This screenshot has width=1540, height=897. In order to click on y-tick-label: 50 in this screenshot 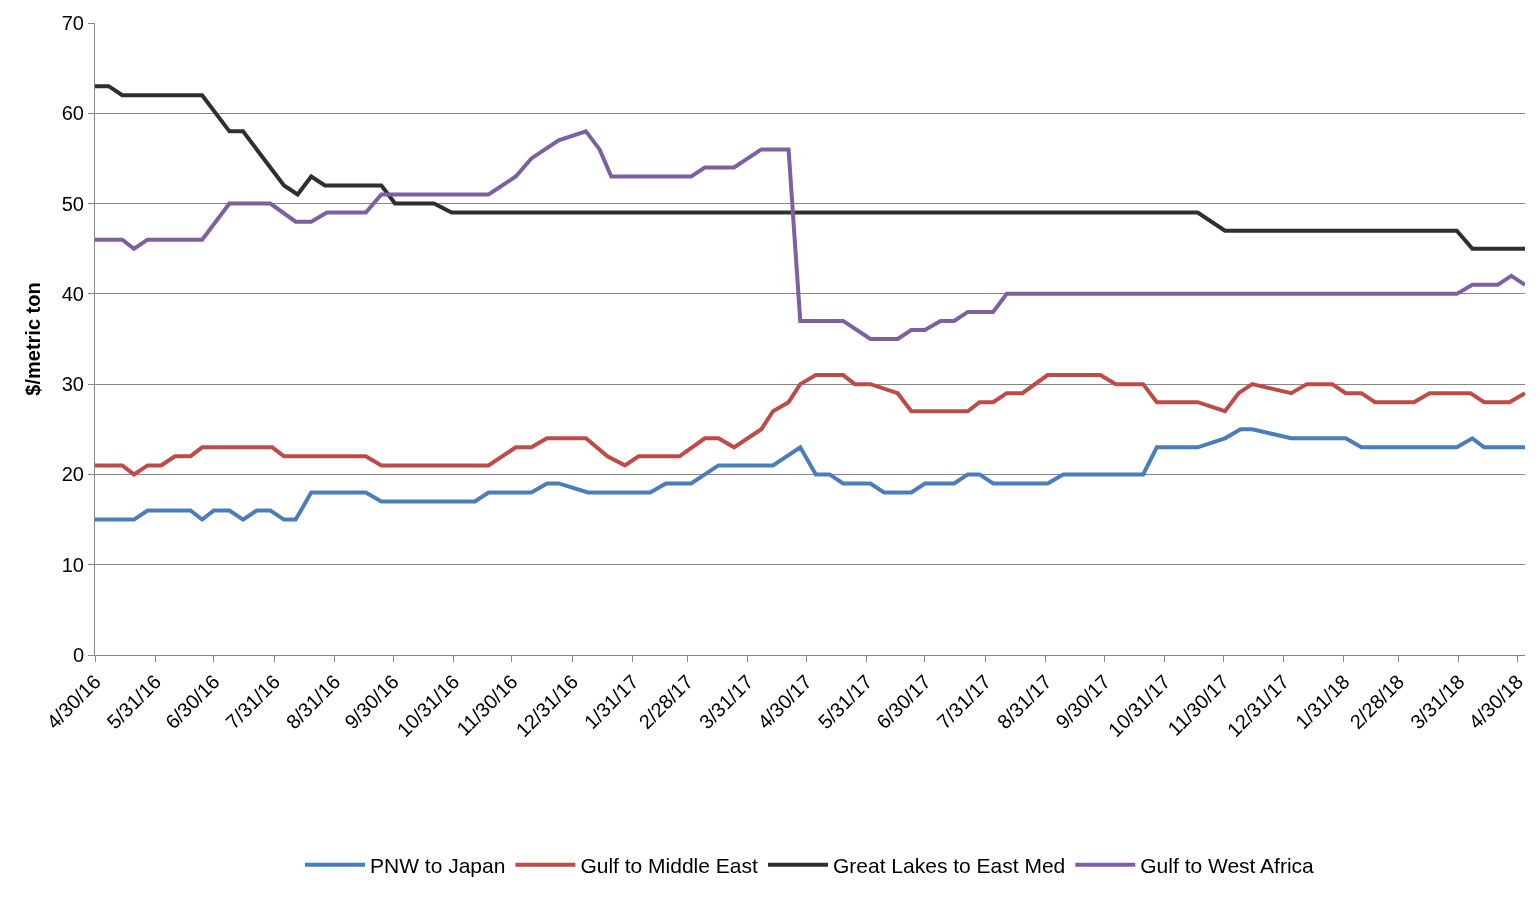, I will do `click(72, 203)`.